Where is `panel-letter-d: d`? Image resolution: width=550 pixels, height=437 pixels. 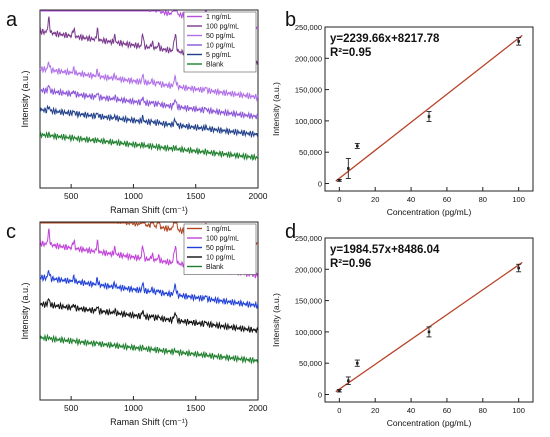
panel-letter-d: d is located at coordinates (290, 232).